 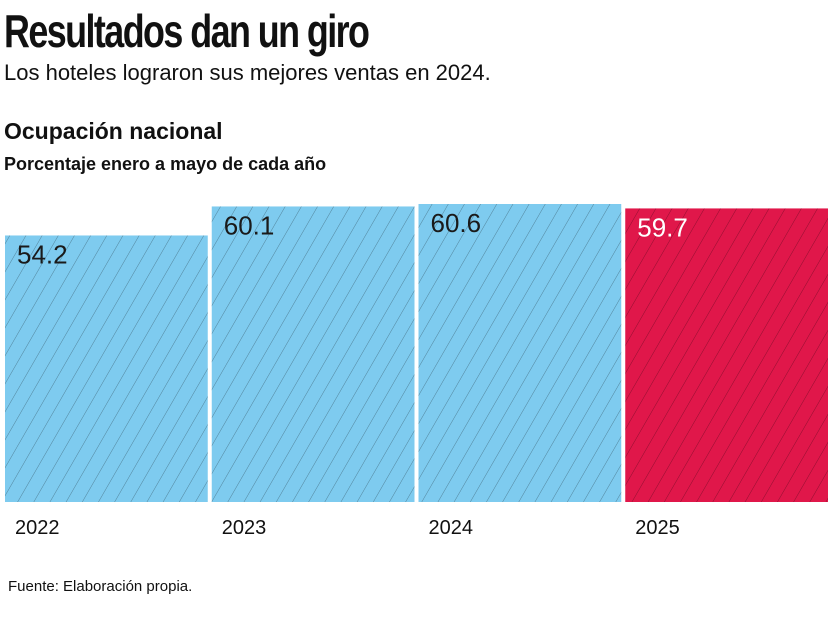 What do you see at coordinates (100, 586) in the screenshot?
I see `source: Fuente: Elaboración propia.` at bounding box center [100, 586].